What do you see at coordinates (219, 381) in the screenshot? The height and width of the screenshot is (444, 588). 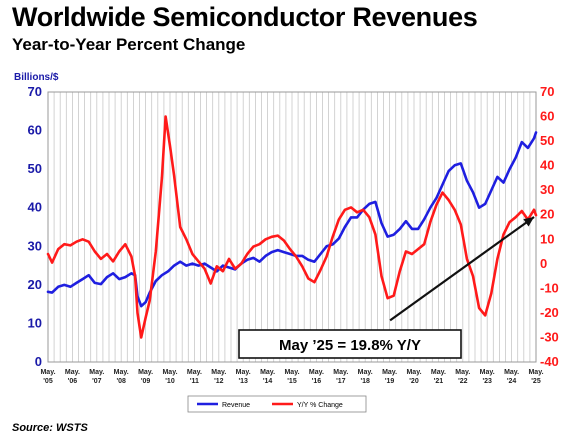 I see `x-tick-label-year: '12` at bounding box center [219, 381].